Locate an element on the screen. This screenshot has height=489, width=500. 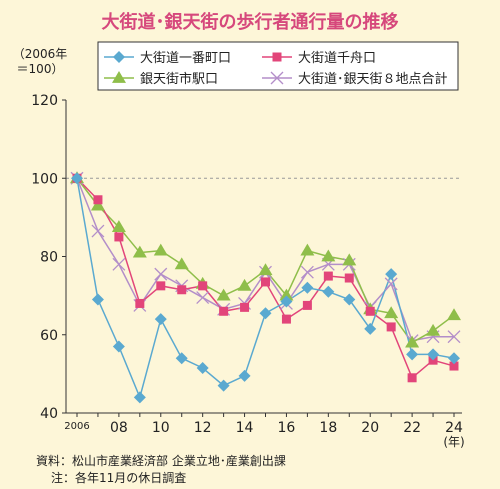
y-tick-label: 80 is located at coordinates (49, 258).